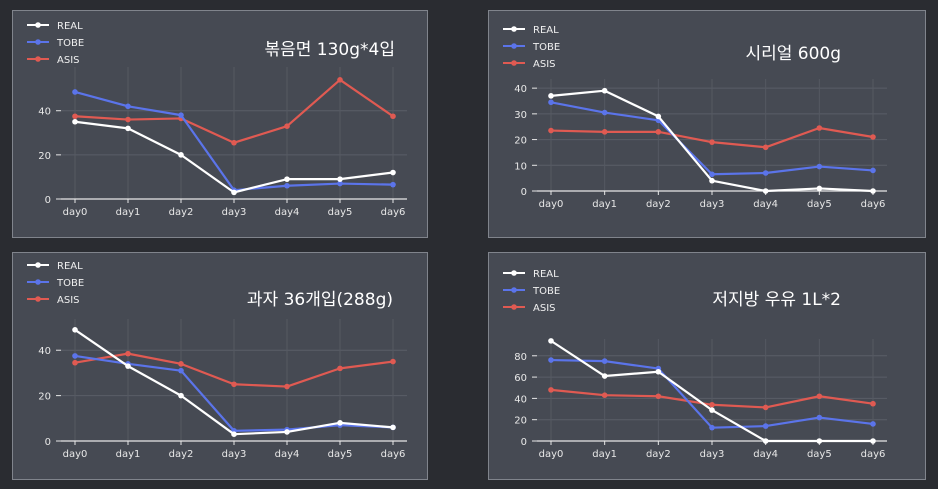 Image resolution: width=938 pixels, height=489 pixels. What do you see at coordinates (48, 442) in the screenshot?
I see `y-tick-label: 0` at bounding box center [48, 442].